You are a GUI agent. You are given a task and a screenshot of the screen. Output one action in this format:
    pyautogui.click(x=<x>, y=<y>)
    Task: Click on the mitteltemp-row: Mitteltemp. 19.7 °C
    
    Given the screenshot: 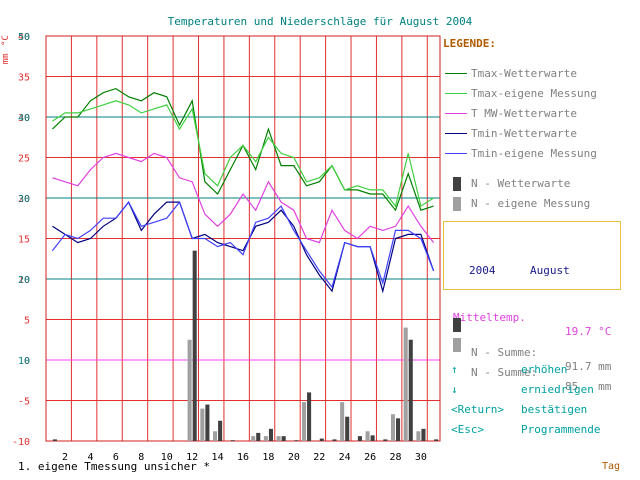 What is the action you would take?
    pyautogui.click(x=527, y=317)
    